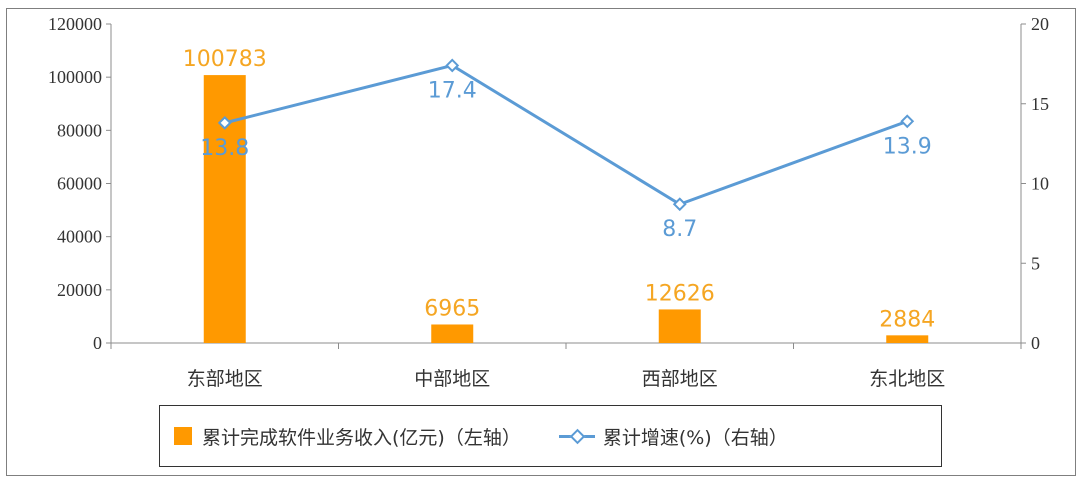  I want to click on right-tick-label: 20, so click(1040, 24).